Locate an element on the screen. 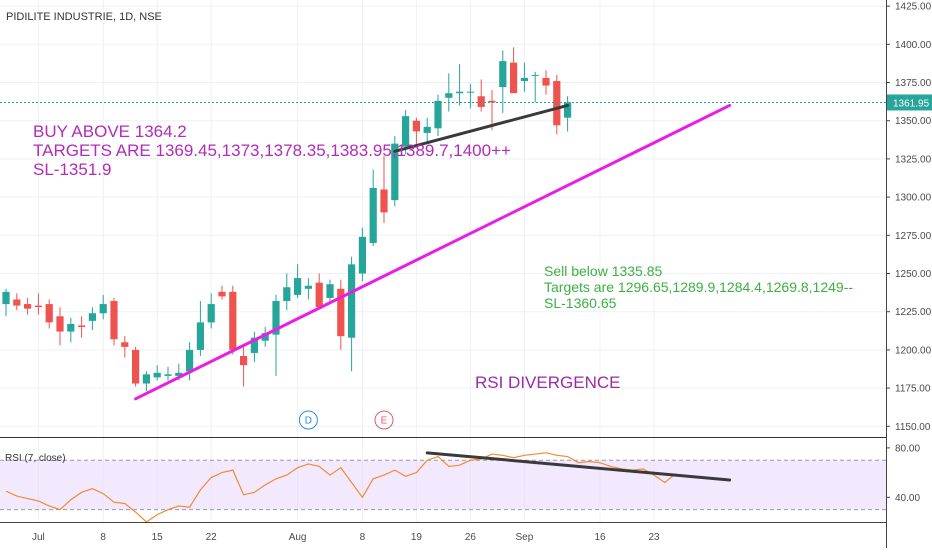 Image resolution: width=932 pixels, height=555 pixels. time-tick-label: Aug is located at coordinates (298, 537).